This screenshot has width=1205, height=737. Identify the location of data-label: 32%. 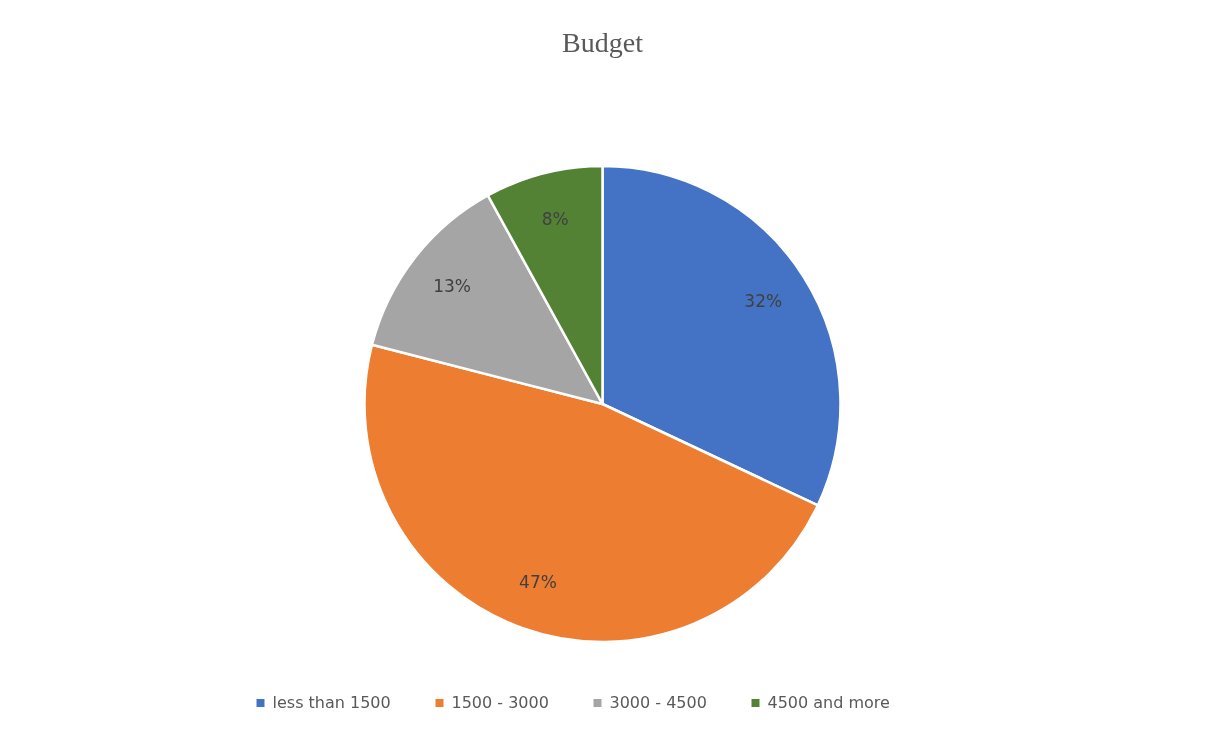
(763, 300).